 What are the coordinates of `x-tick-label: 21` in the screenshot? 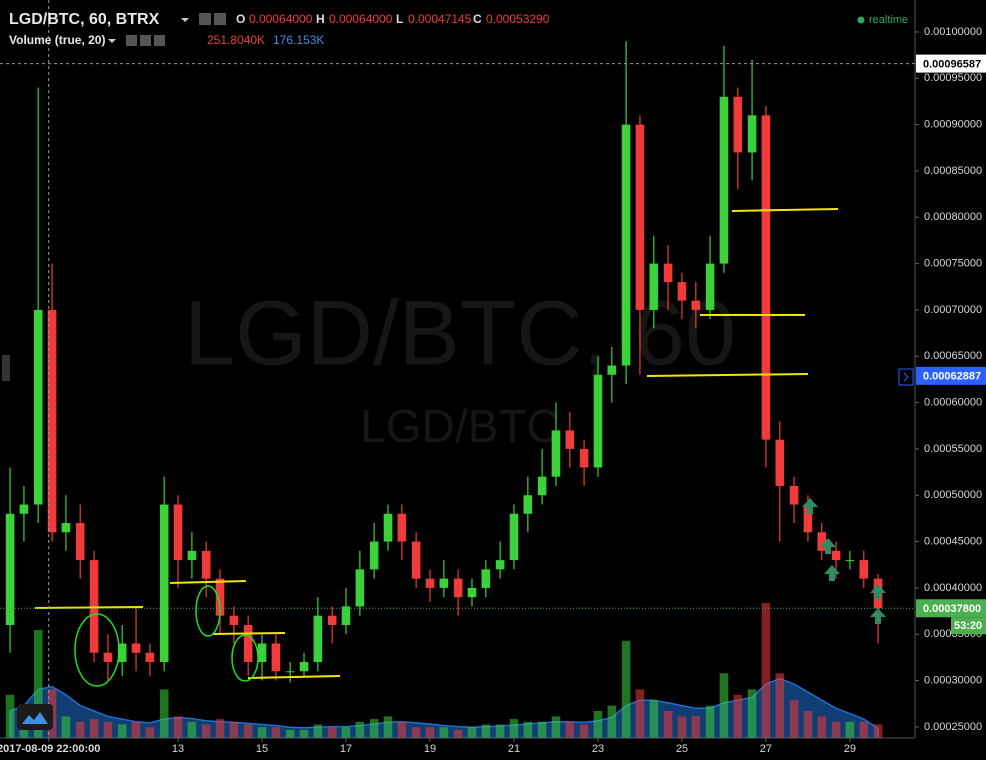 It's located at (514, 749).